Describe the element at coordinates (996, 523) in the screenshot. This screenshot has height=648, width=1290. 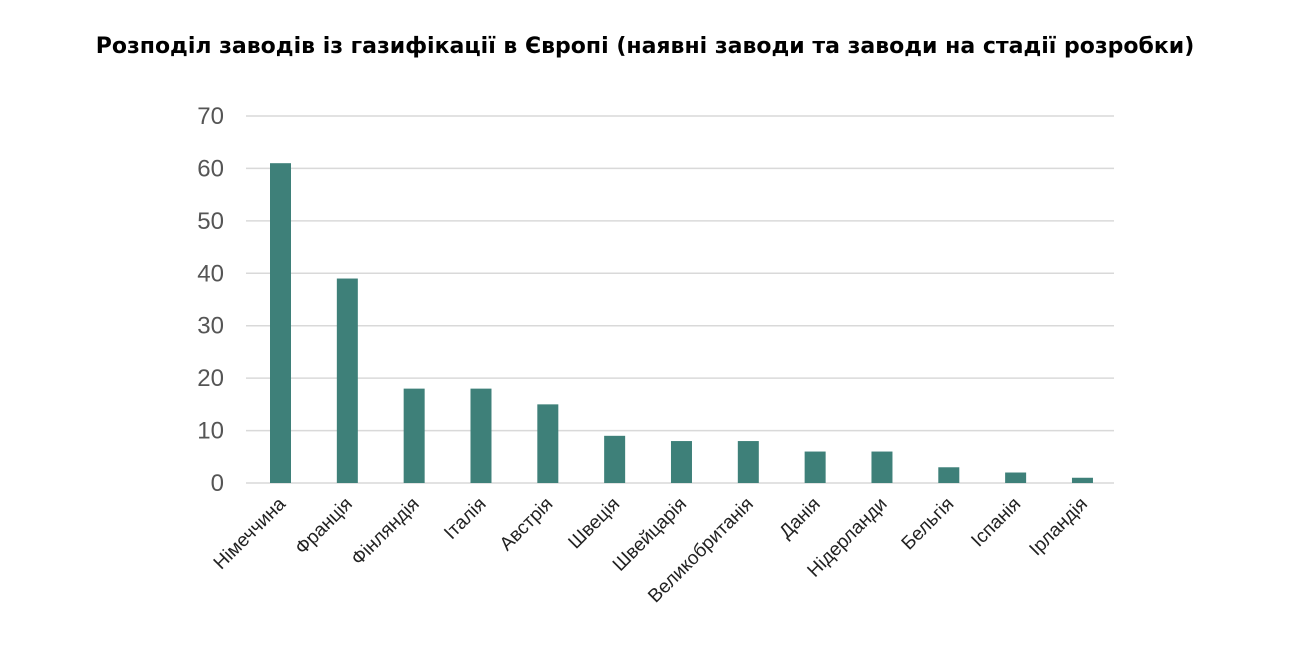
I see `x-category-label: Іспанія` at that location.